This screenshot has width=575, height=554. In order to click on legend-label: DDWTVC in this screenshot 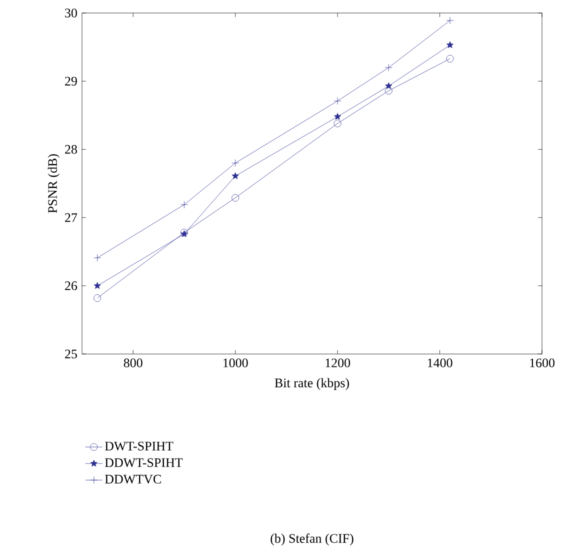, I will do `click(132, 479)`.